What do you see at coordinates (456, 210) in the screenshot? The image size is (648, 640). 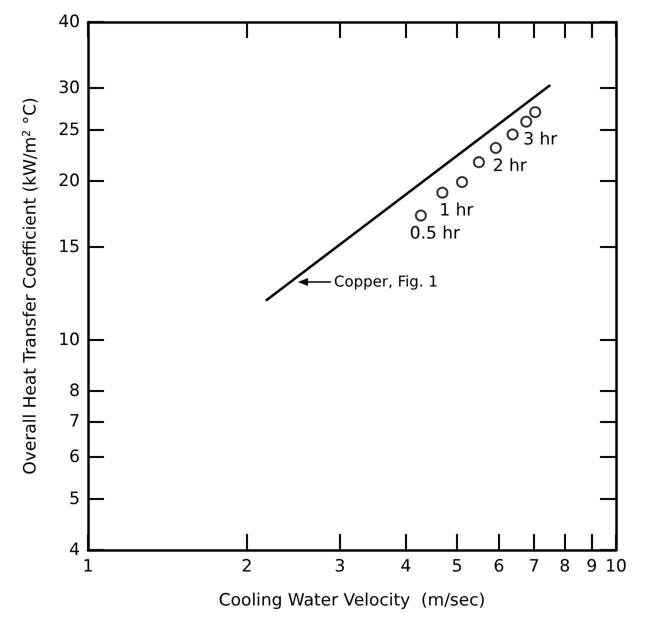 I see `annotation: 1 hr` at bounding box center [456, 210].